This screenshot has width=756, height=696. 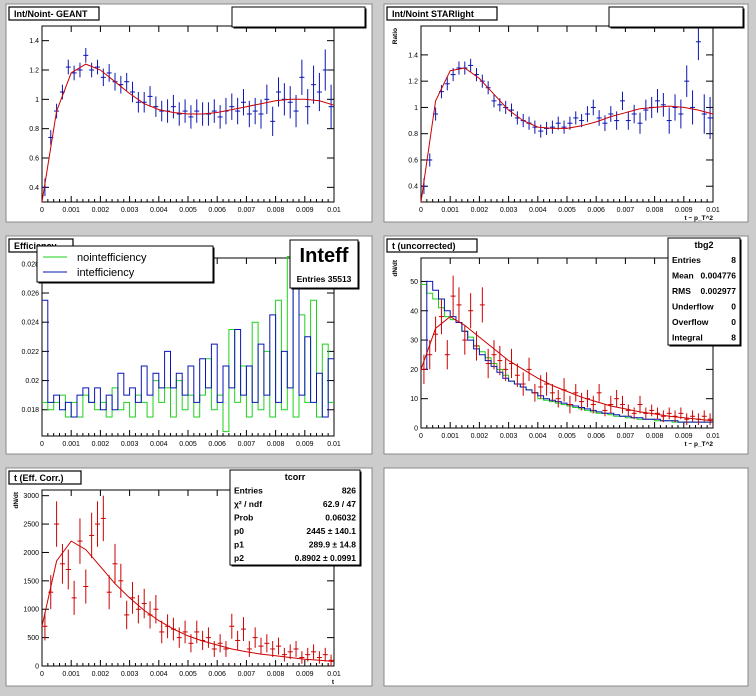 I want to click on stats-label: Underflow, so click(x=693, y=306).